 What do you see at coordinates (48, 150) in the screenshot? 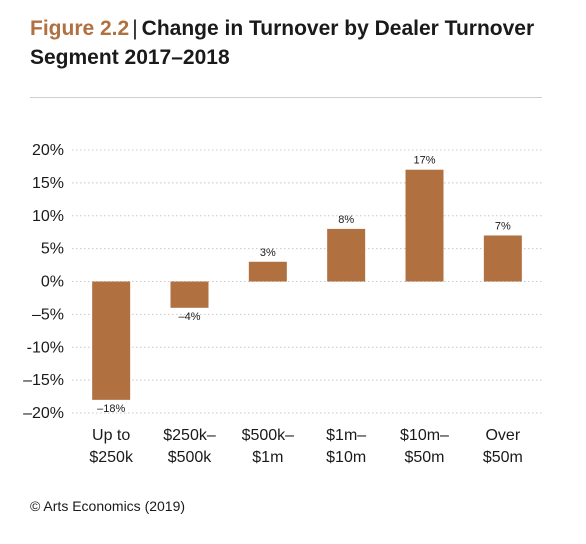
I see `y-tick-label: 20%` at bounding box center [48, 150].